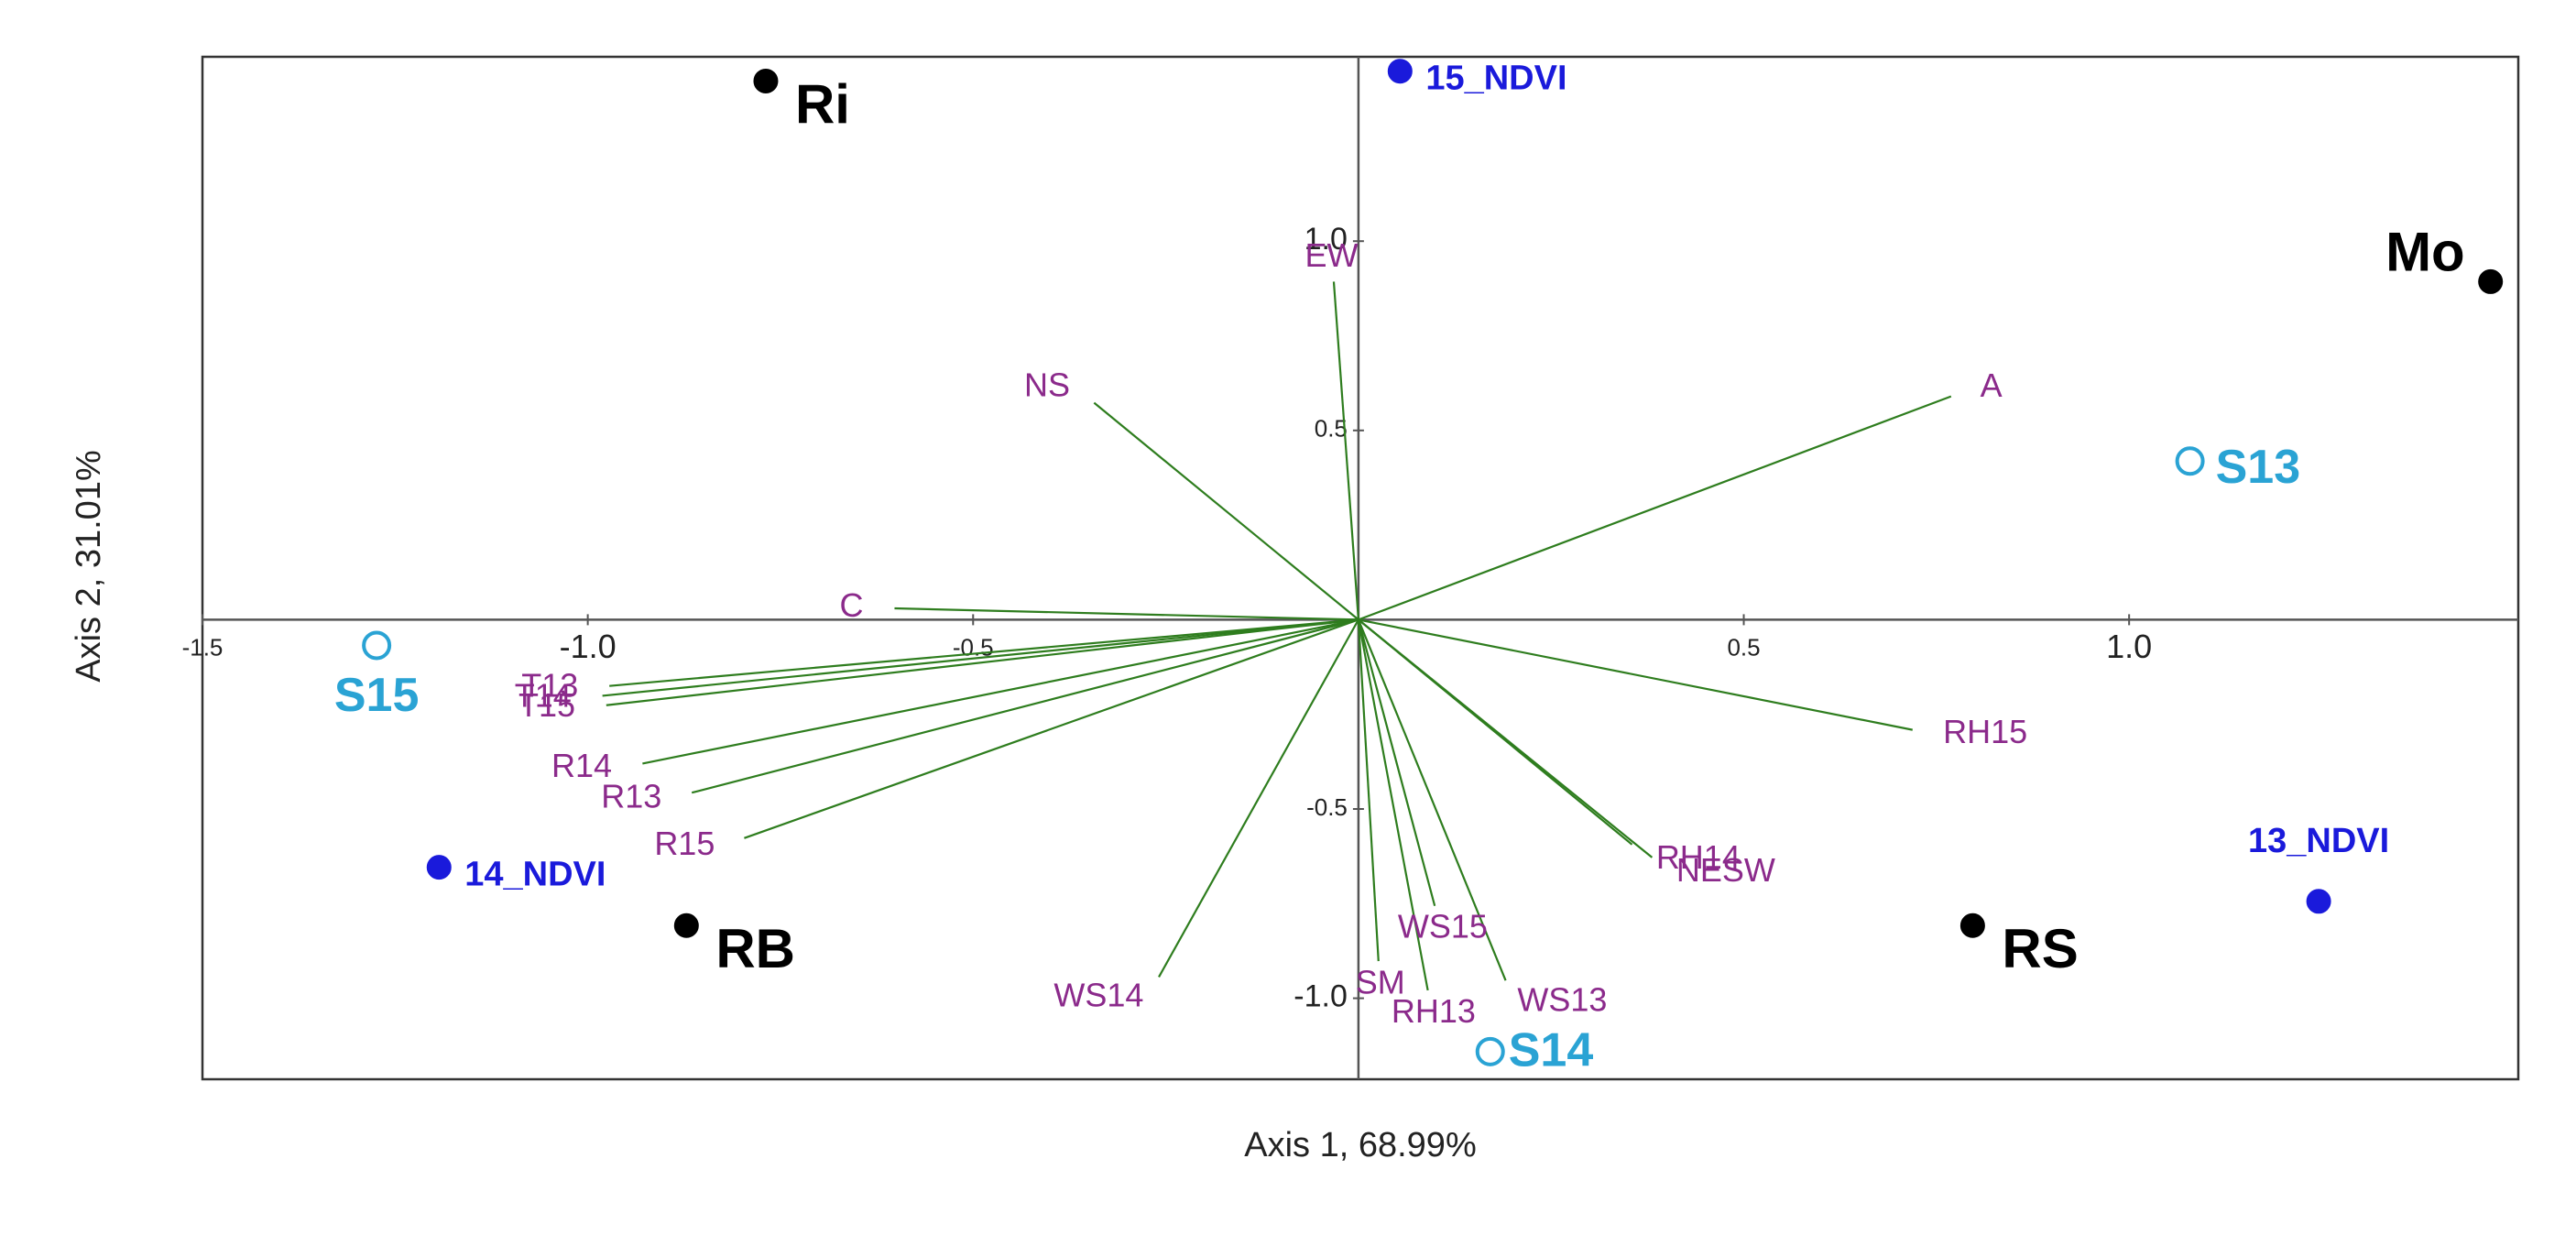 Image resolution: width=2576 pixels, height=1246 pixels. I want to click on point-label: Ri, so click(823, 104).